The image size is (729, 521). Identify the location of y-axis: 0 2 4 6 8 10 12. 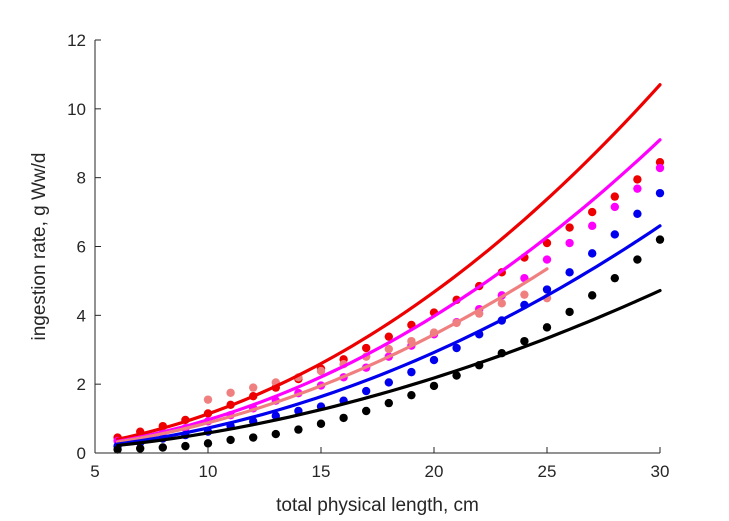
(84, 247).